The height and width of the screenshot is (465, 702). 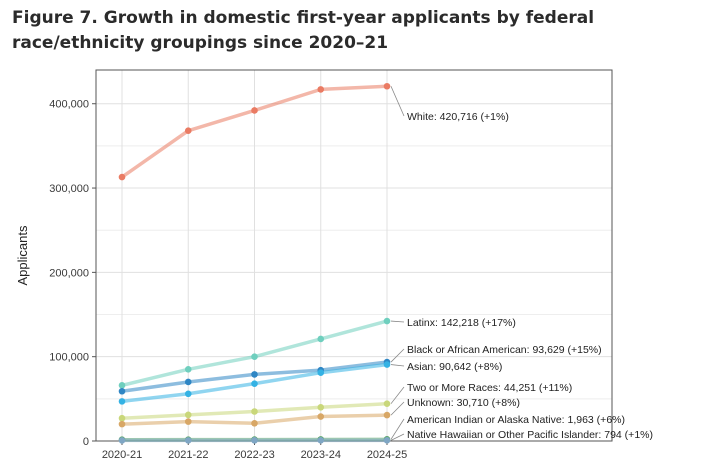 I want to click on x-tick-label: 2024-25, so click(x=387, y=455).